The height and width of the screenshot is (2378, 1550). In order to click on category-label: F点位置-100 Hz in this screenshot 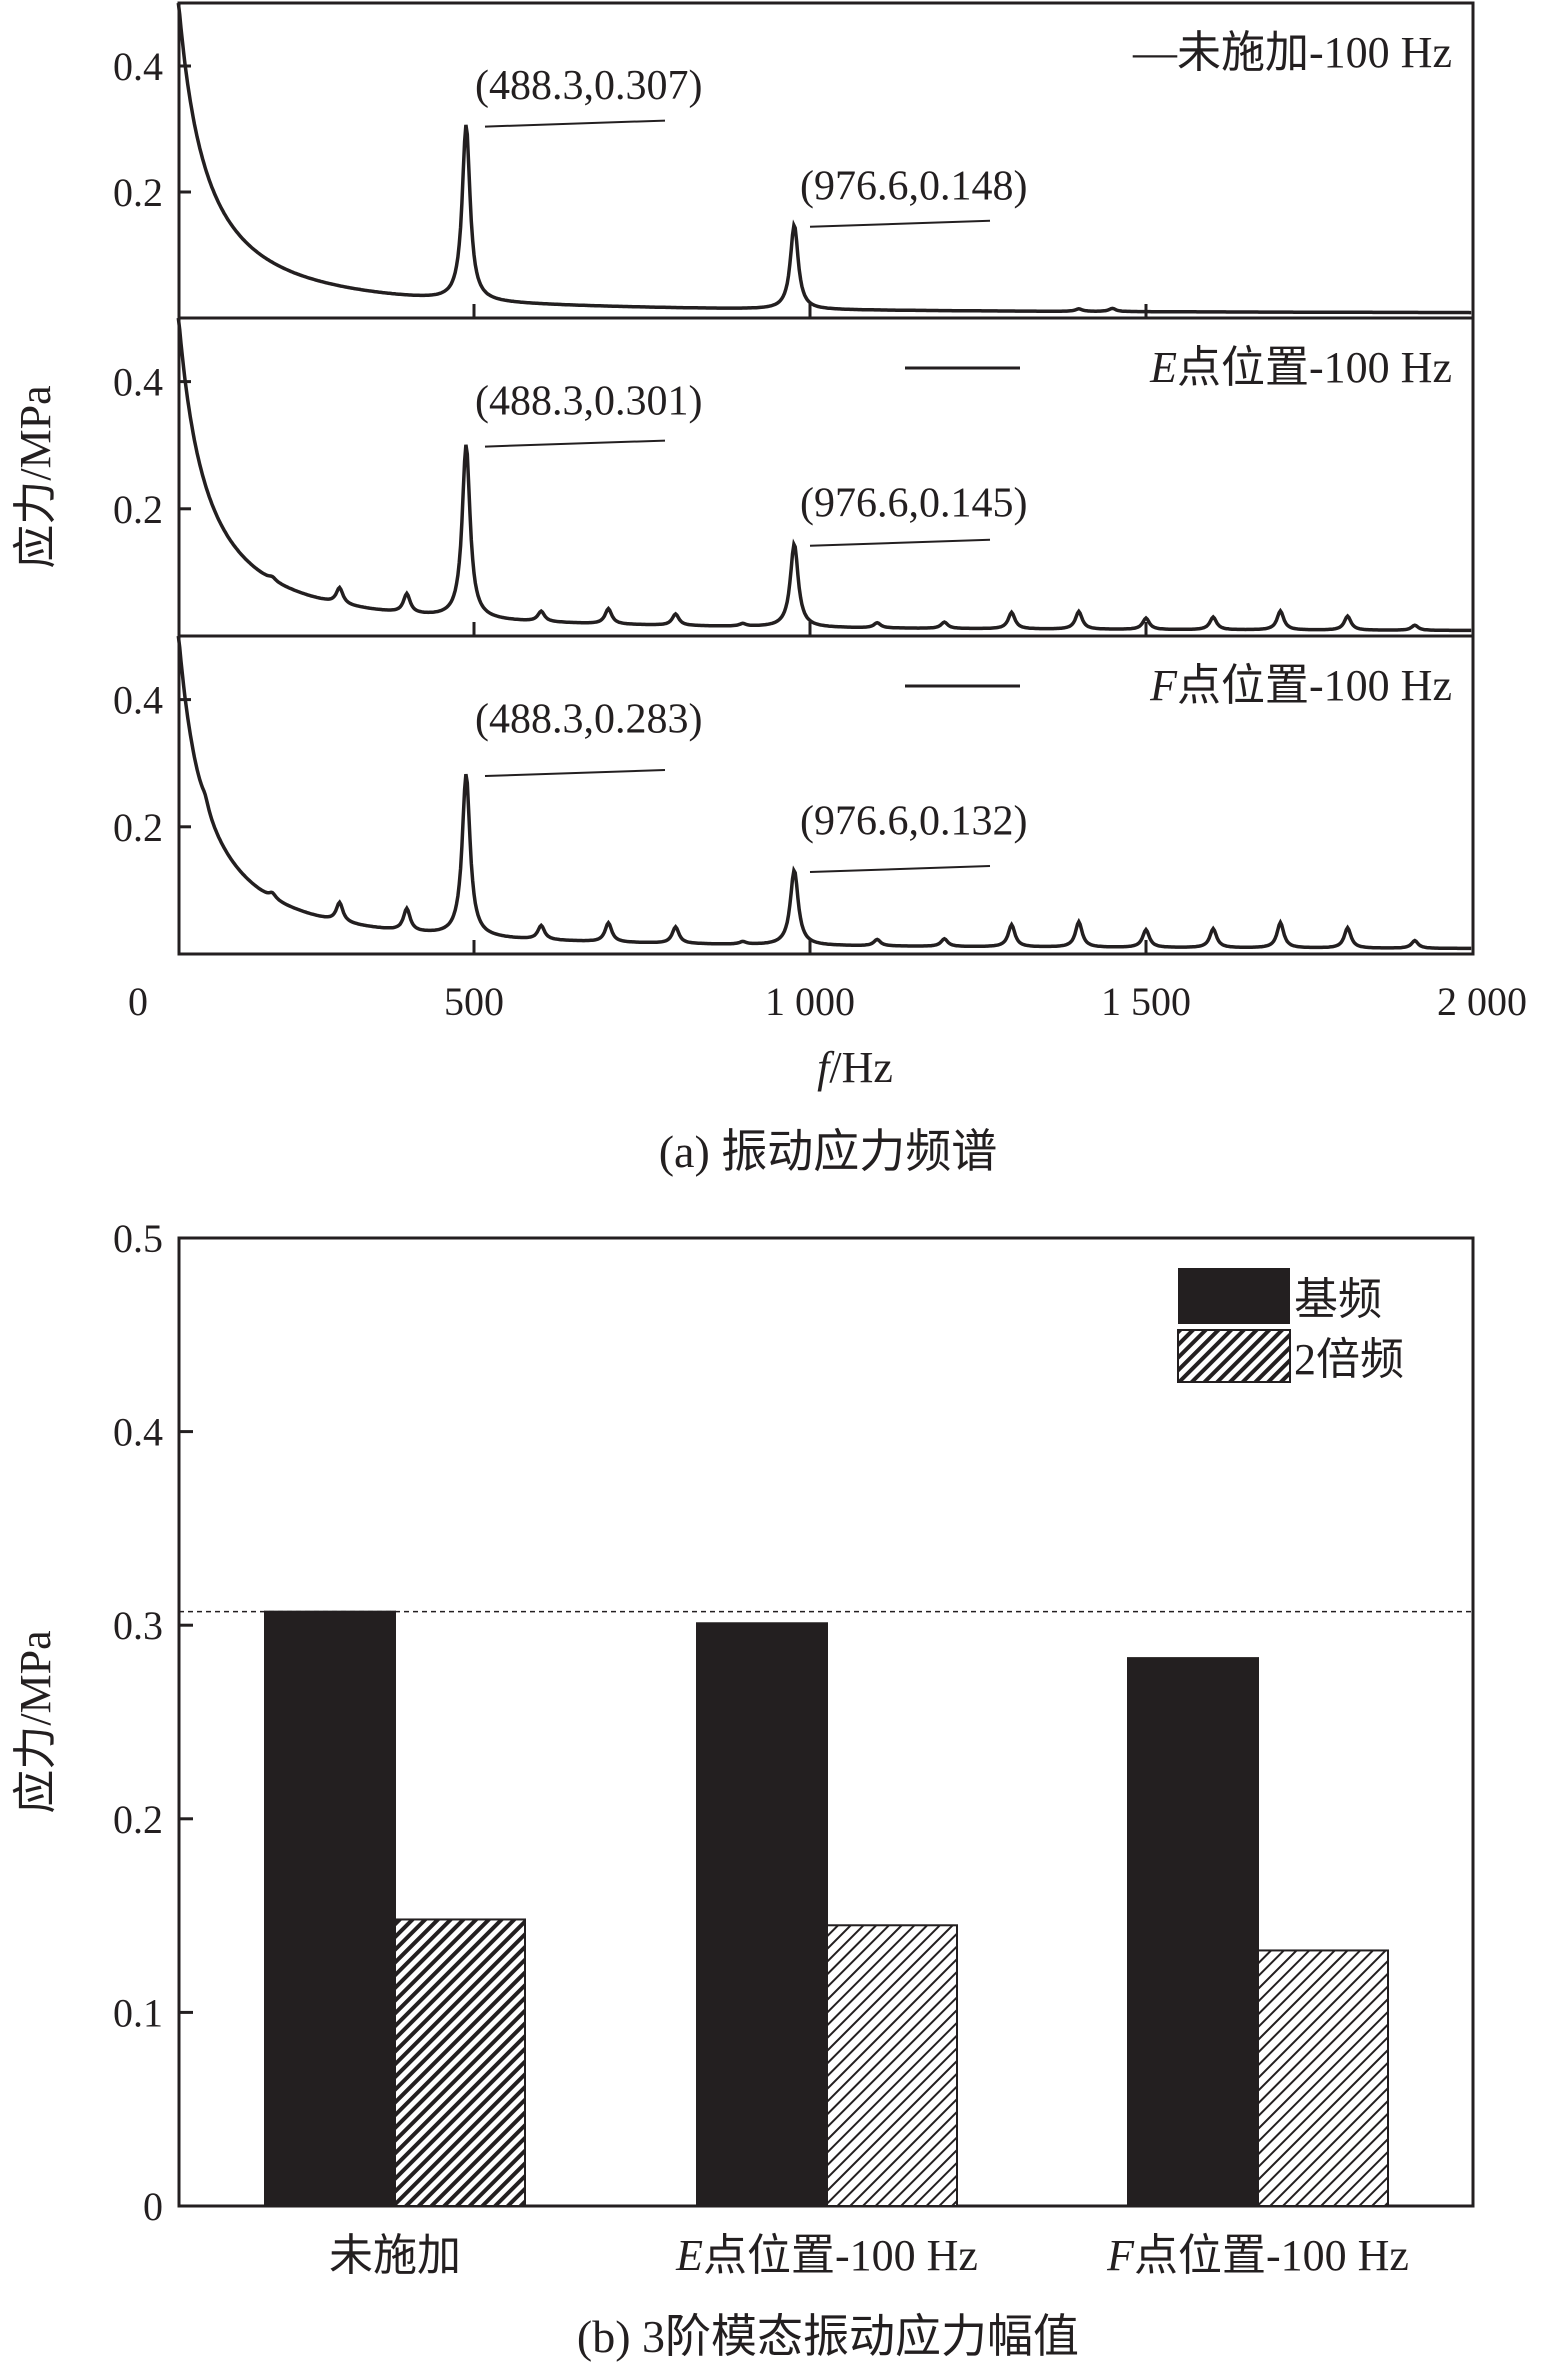, I will do `click(1257, 2255)`.